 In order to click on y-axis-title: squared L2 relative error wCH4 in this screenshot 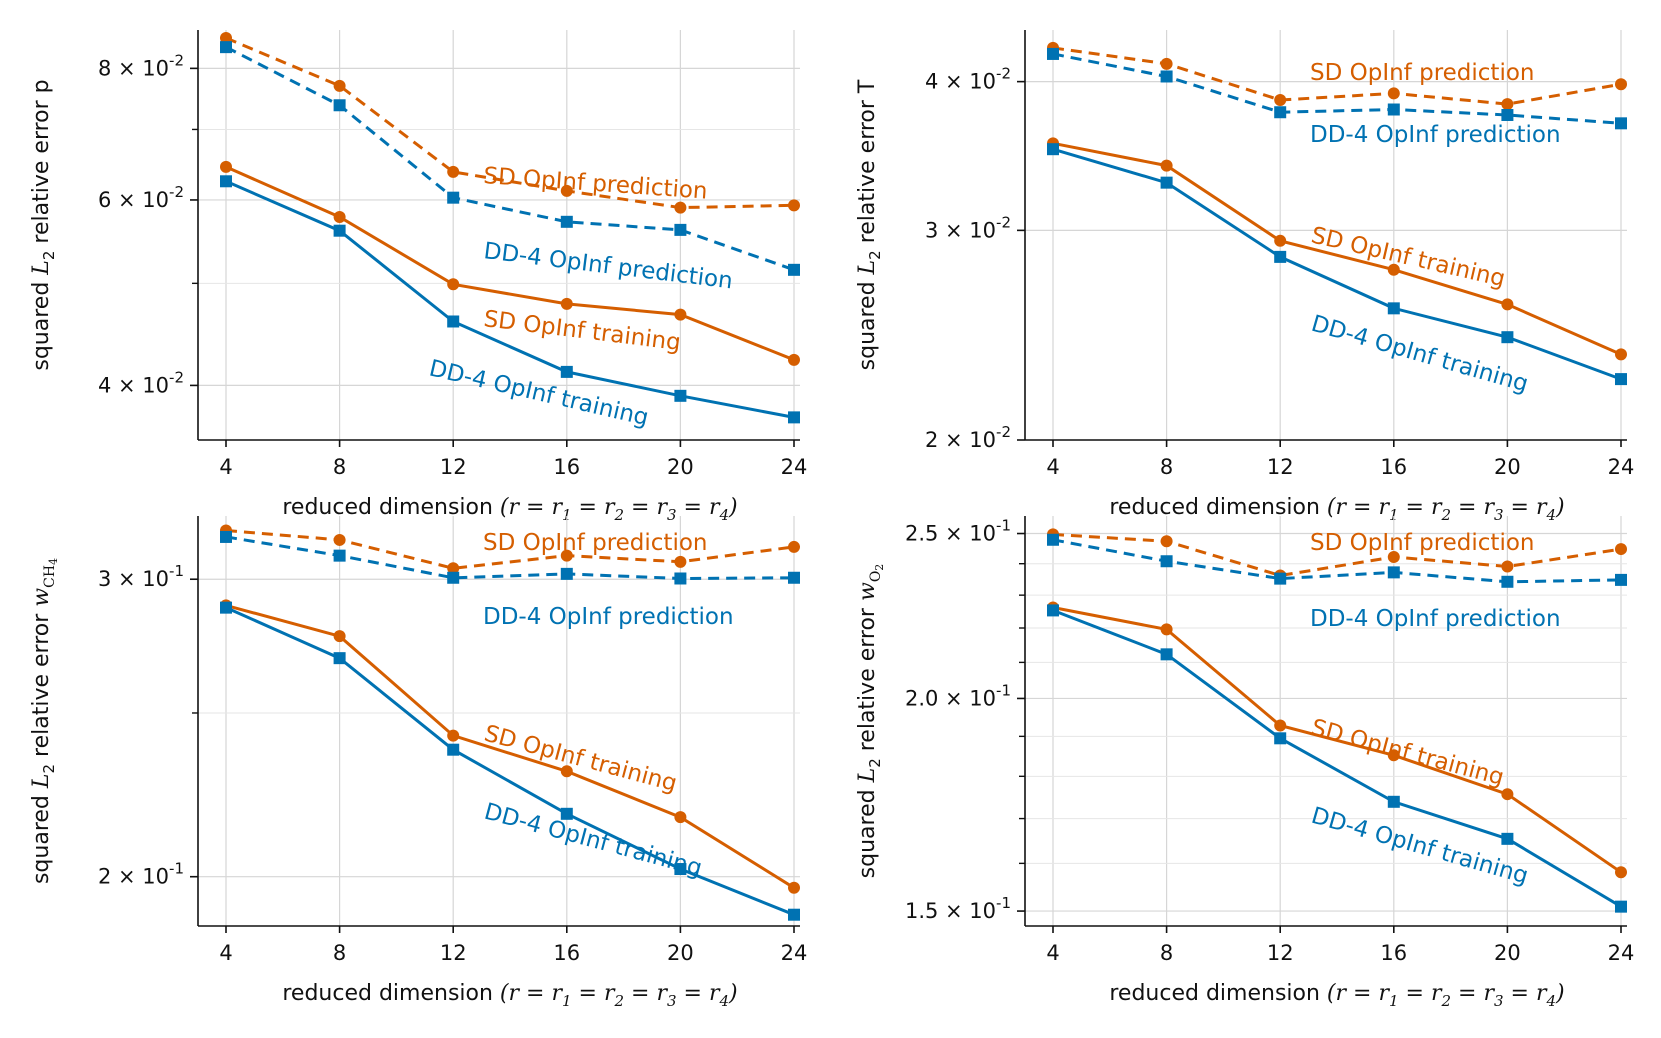, I will do `click(44, 721)`.